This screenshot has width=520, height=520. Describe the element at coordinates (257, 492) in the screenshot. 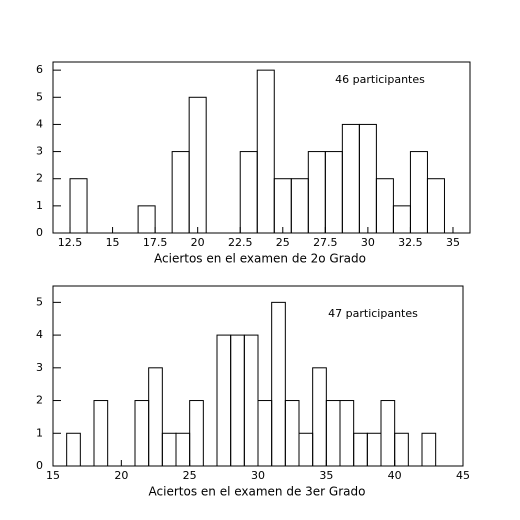

I see `x-axis-title: Aciertos en el examen de 3er Grado` at that location.